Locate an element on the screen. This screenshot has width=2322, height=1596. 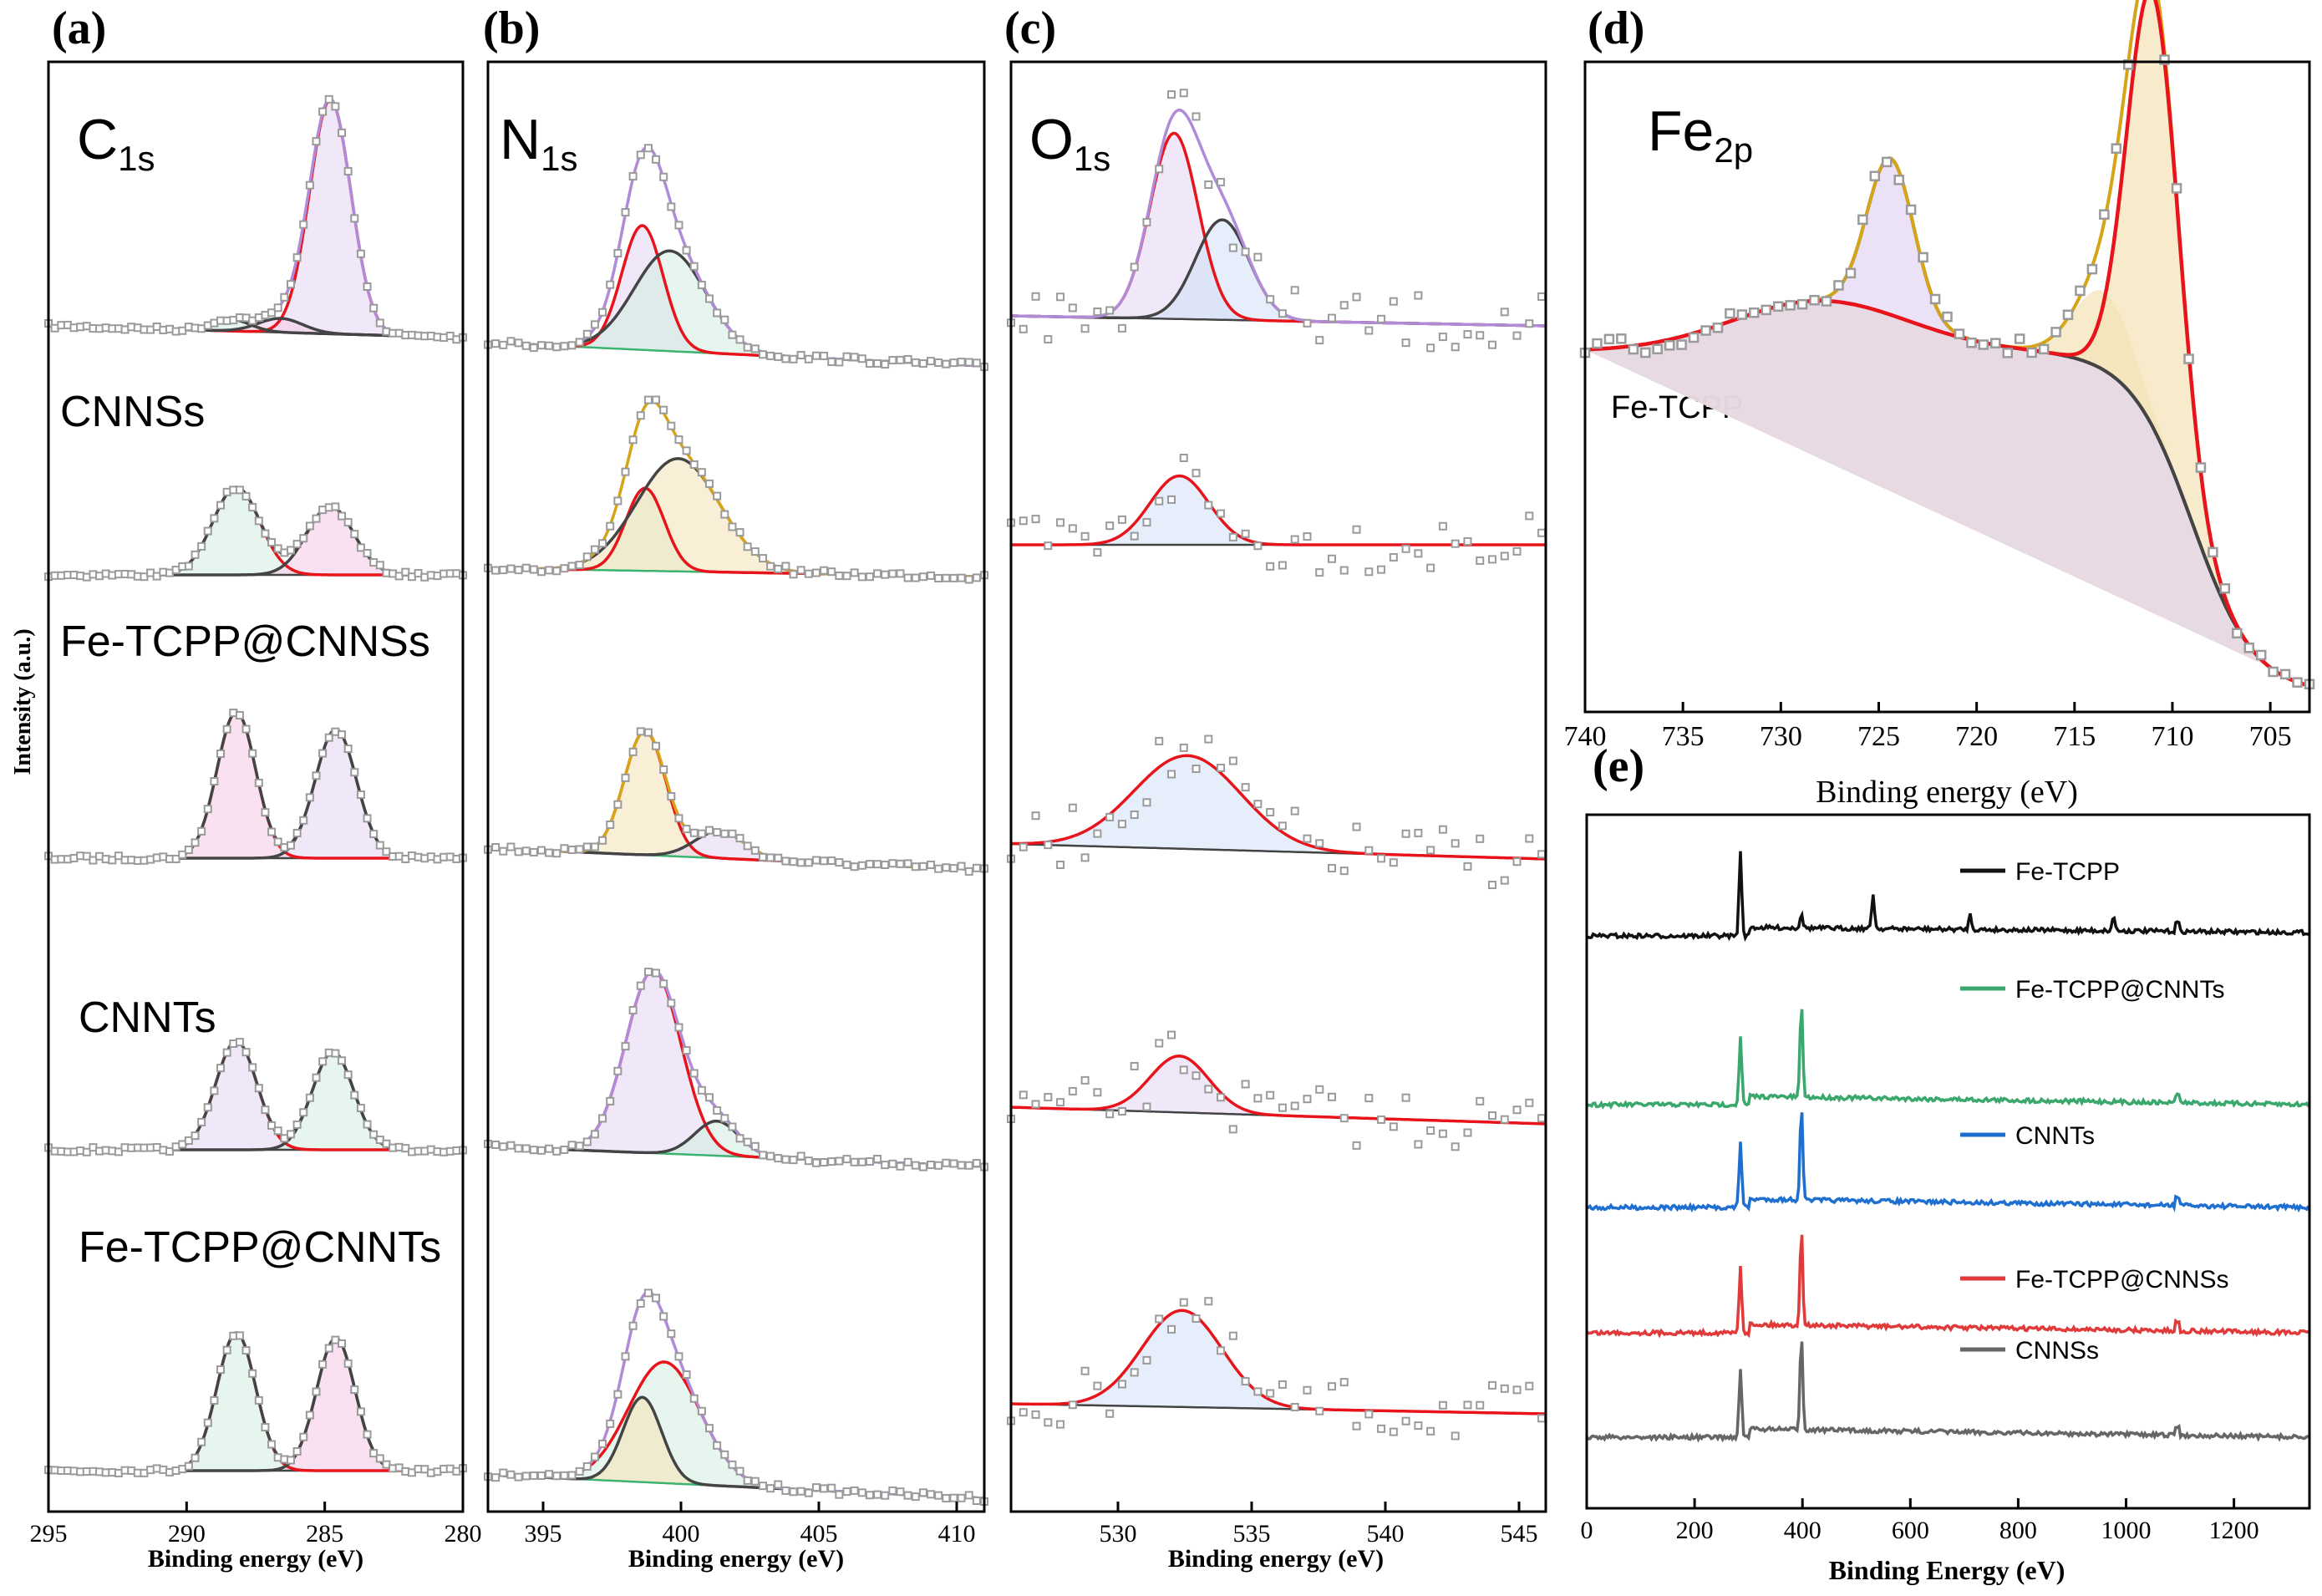
legend-label: CNNSs is located at coordinates (2057, 1351).